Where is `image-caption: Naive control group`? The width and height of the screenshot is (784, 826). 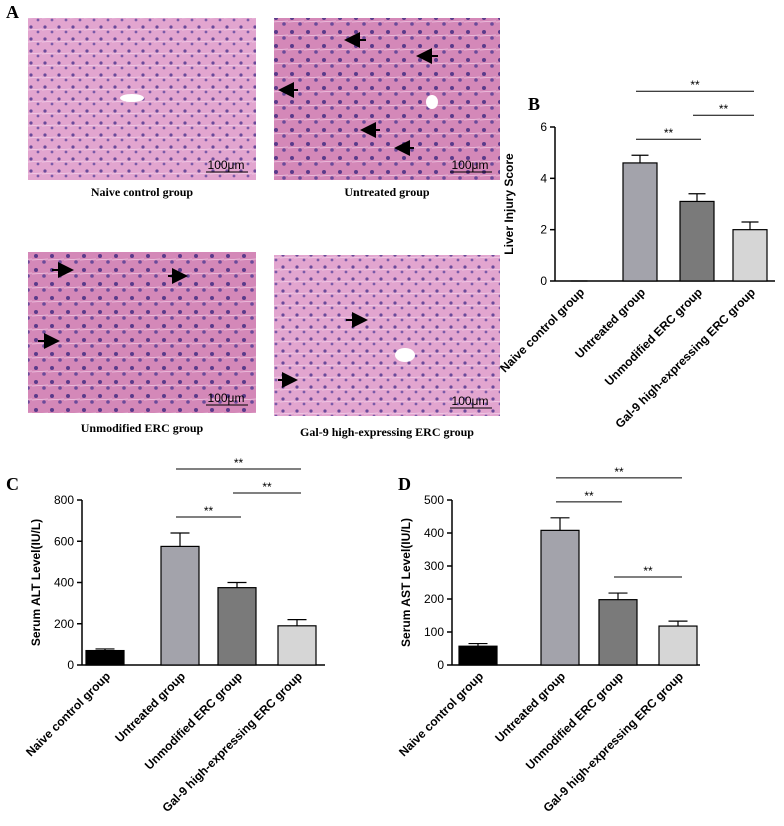 image-caption: Naive control group is located at coordinates (142, 192).